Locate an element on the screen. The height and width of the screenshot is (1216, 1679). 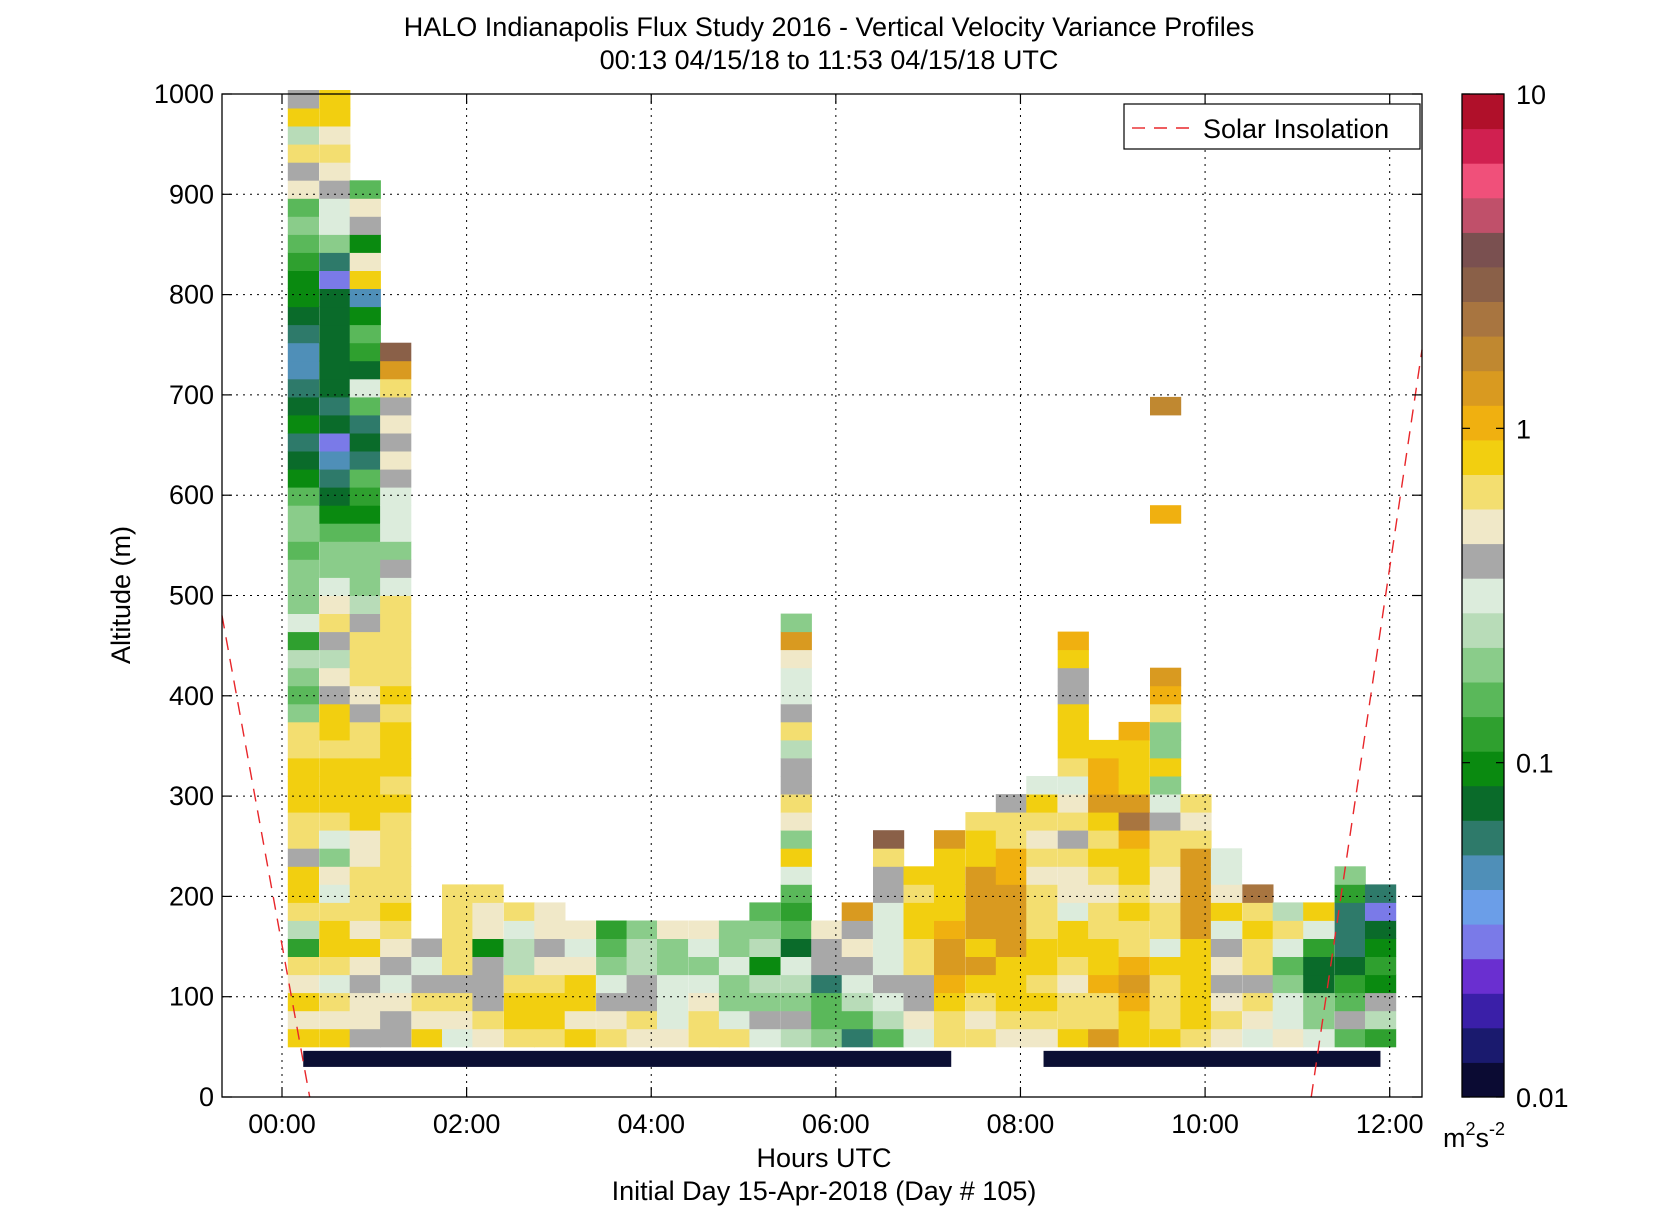
data-coverage-bars is located at coordinates (842, 1058).